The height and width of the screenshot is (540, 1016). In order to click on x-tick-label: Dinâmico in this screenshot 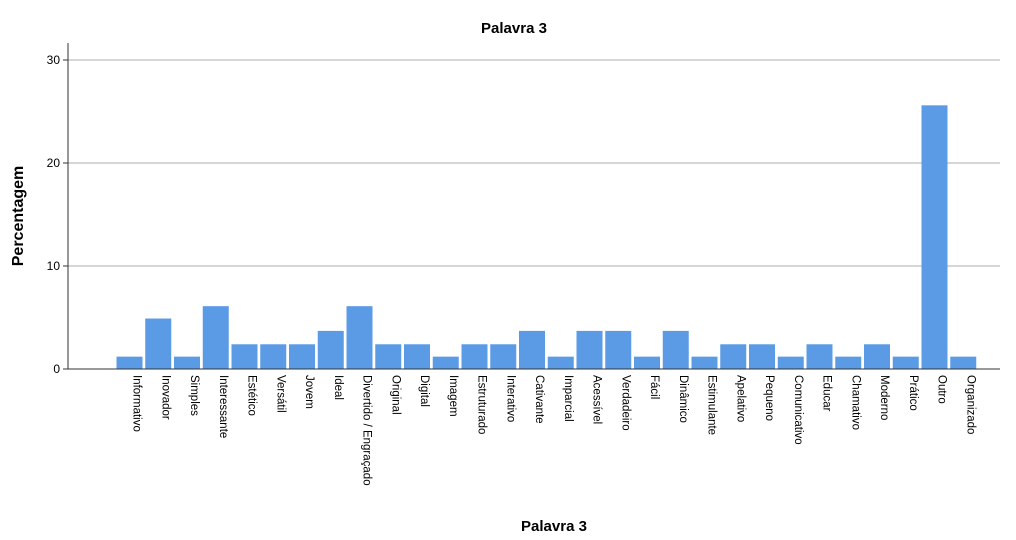, I will do `click(683, 399)`.